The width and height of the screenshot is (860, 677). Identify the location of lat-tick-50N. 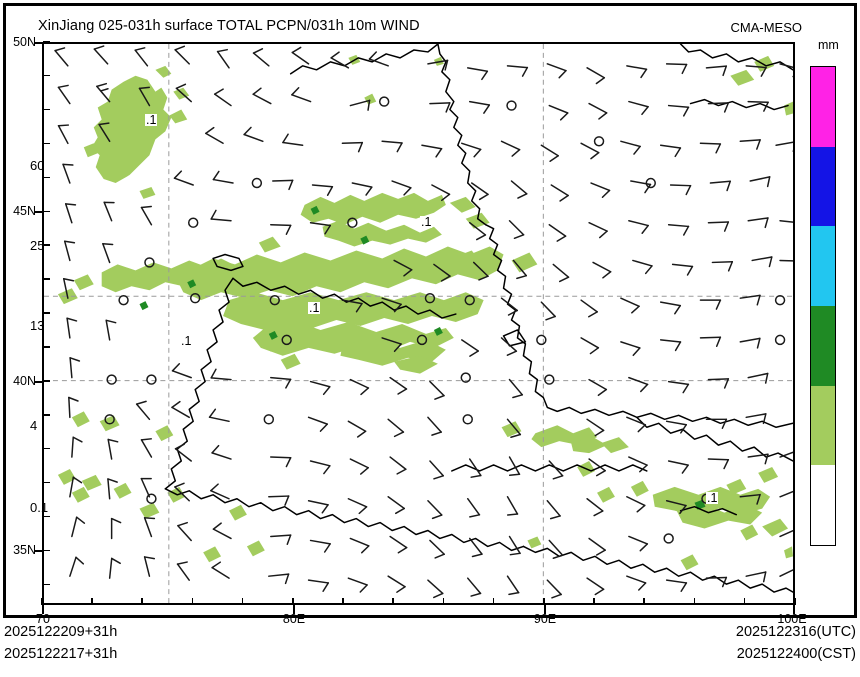
(38, 43).